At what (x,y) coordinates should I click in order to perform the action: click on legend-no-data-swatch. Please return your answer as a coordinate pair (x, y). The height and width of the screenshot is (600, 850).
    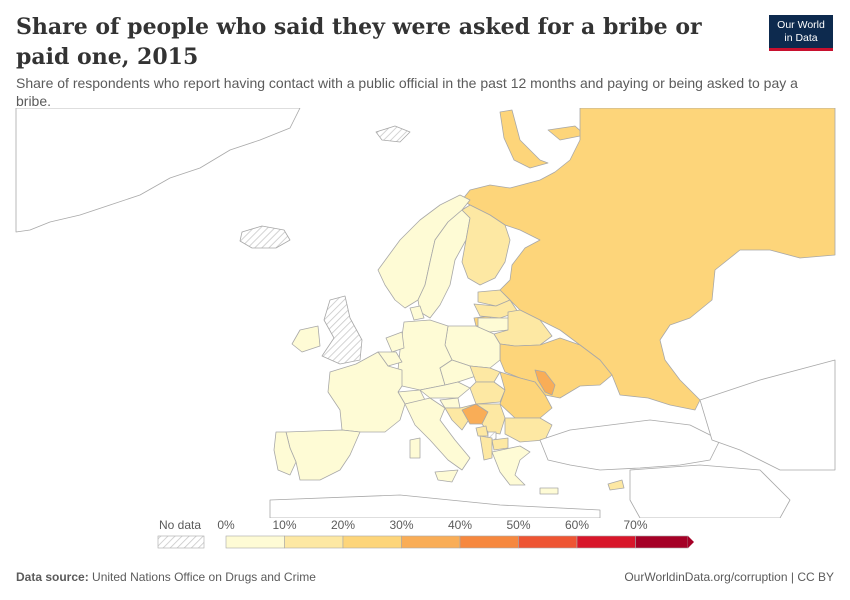
    Looking at the image, I should click on (181, 542).